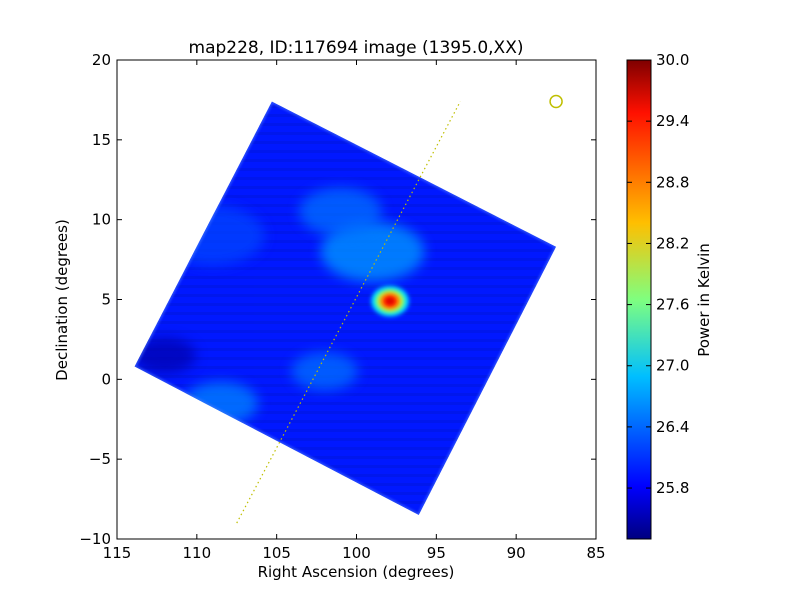  What do you see at coordinates (356, 48) in the screenshot?
I see `chart-title: map228, ID:117694 image (1395.0,XX)` at bounding box center [356, 48].